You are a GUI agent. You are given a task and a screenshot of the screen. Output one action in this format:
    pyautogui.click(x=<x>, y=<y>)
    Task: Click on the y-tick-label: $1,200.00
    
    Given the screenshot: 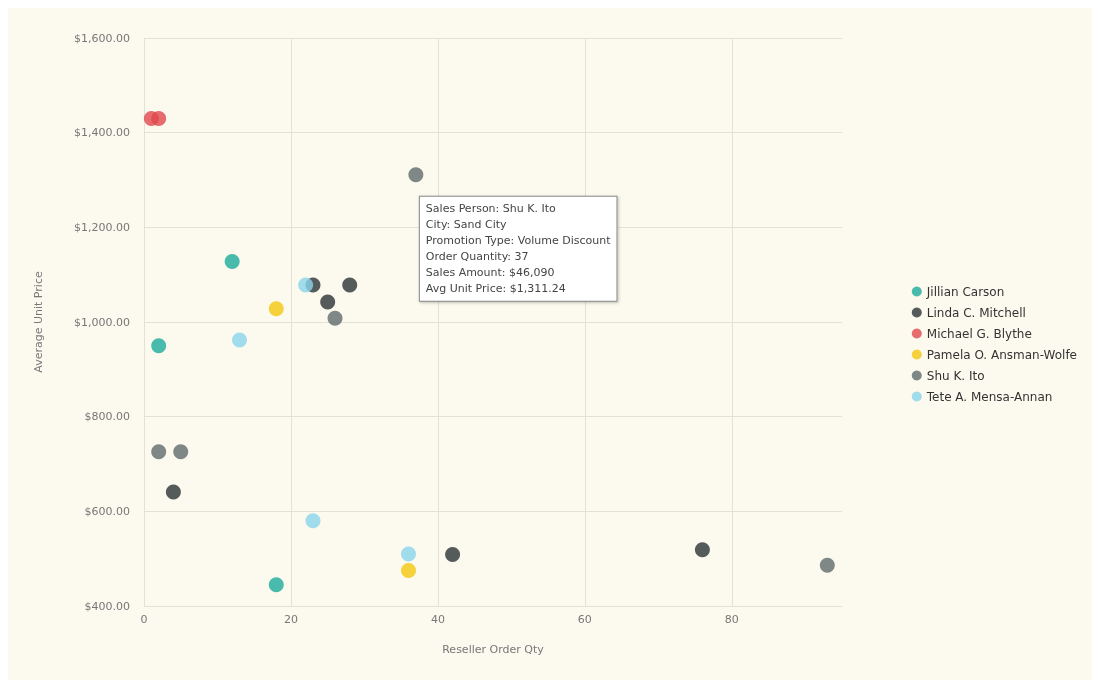 What is the action you would take?
    pyautogui.click(x=102, y=227)
    